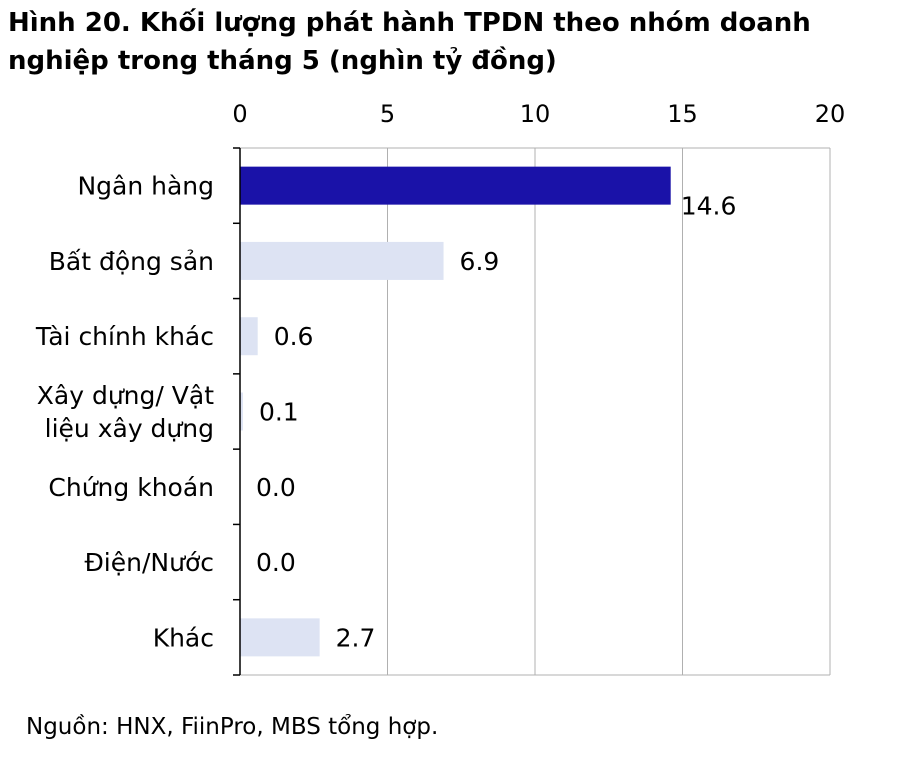 The height and width of the screenshot is (759, 900). What do you see at coordinates (125, 395) in the screenshot?
I see `category-label: Xây dựng/ Vật` at bounding box center [125, 395].